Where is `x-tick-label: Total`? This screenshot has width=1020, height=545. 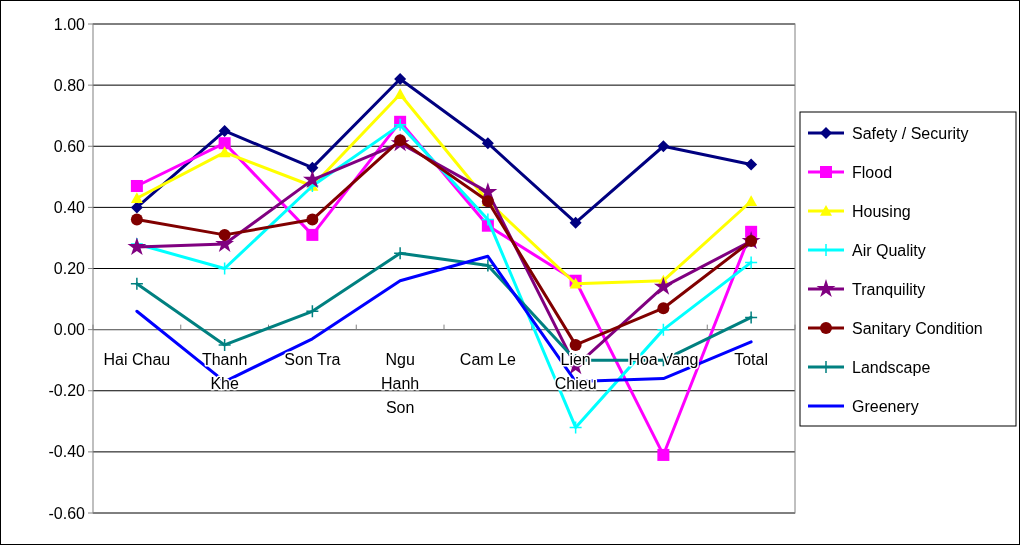 x-tick-label: Total is located at coordinates (751, 359).